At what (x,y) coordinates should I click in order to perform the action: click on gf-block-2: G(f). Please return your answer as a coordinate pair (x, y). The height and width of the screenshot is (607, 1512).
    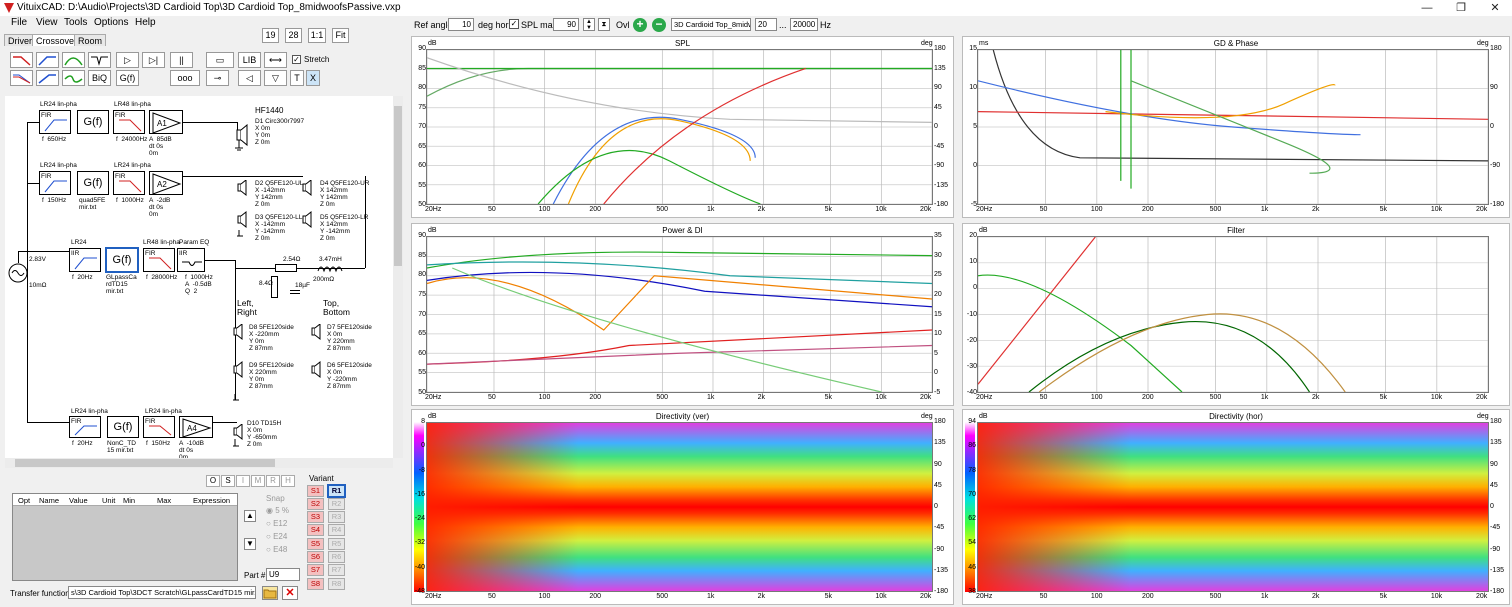
    Looking at the image, I should click on (93, 183).